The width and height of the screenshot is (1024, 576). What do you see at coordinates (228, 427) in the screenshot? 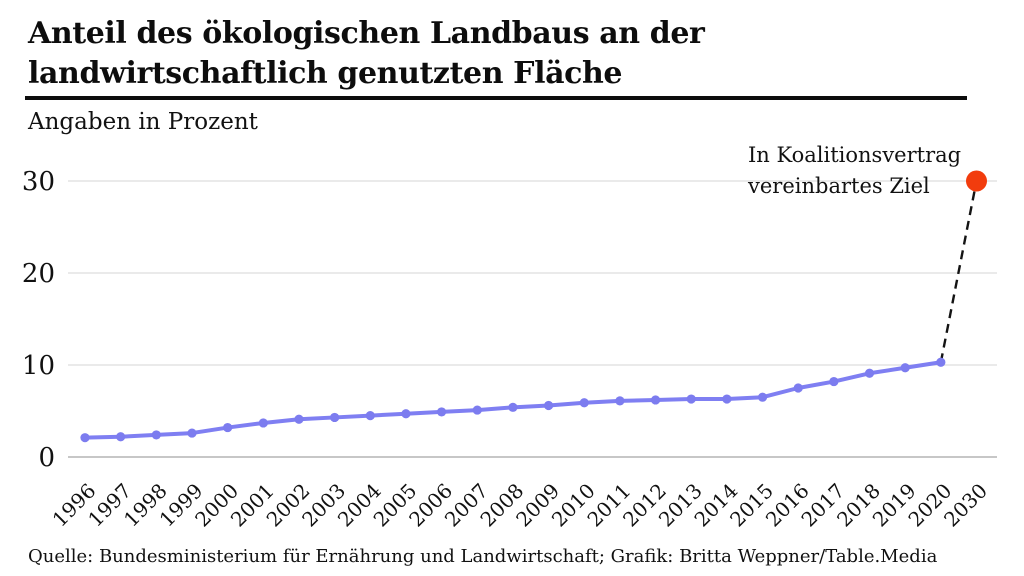
I see `data-point-2000` at bounding box center [228, 427].